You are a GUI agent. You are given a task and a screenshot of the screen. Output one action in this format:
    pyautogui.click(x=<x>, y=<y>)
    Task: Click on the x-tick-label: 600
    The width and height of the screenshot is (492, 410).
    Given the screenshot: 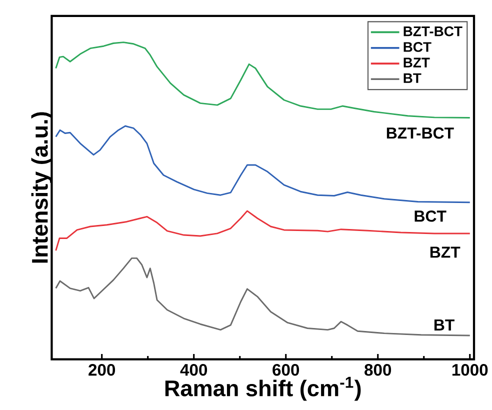 What is the action you would take?
    pyautogui.click(x=286, y=370)
    